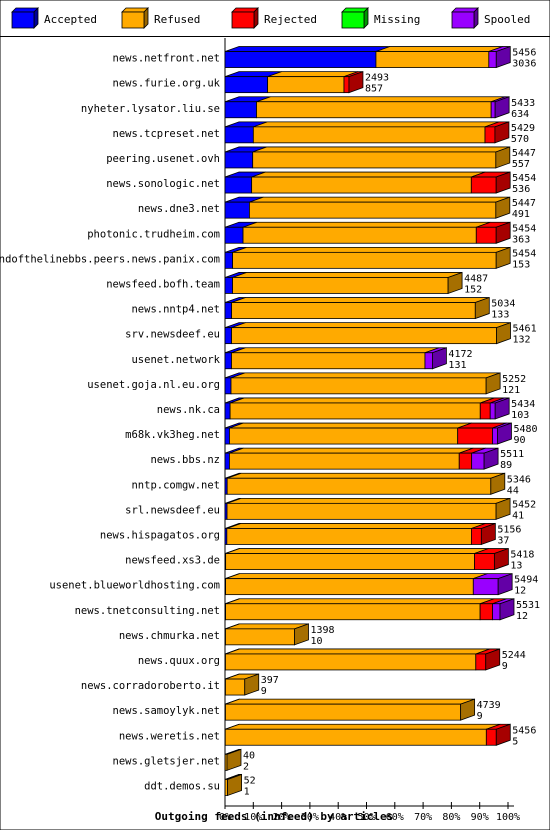  What do you see at coordinates (135, 18) in the screenshot?
I see `legend-swatch-refused` at bounding box center [135, 18].